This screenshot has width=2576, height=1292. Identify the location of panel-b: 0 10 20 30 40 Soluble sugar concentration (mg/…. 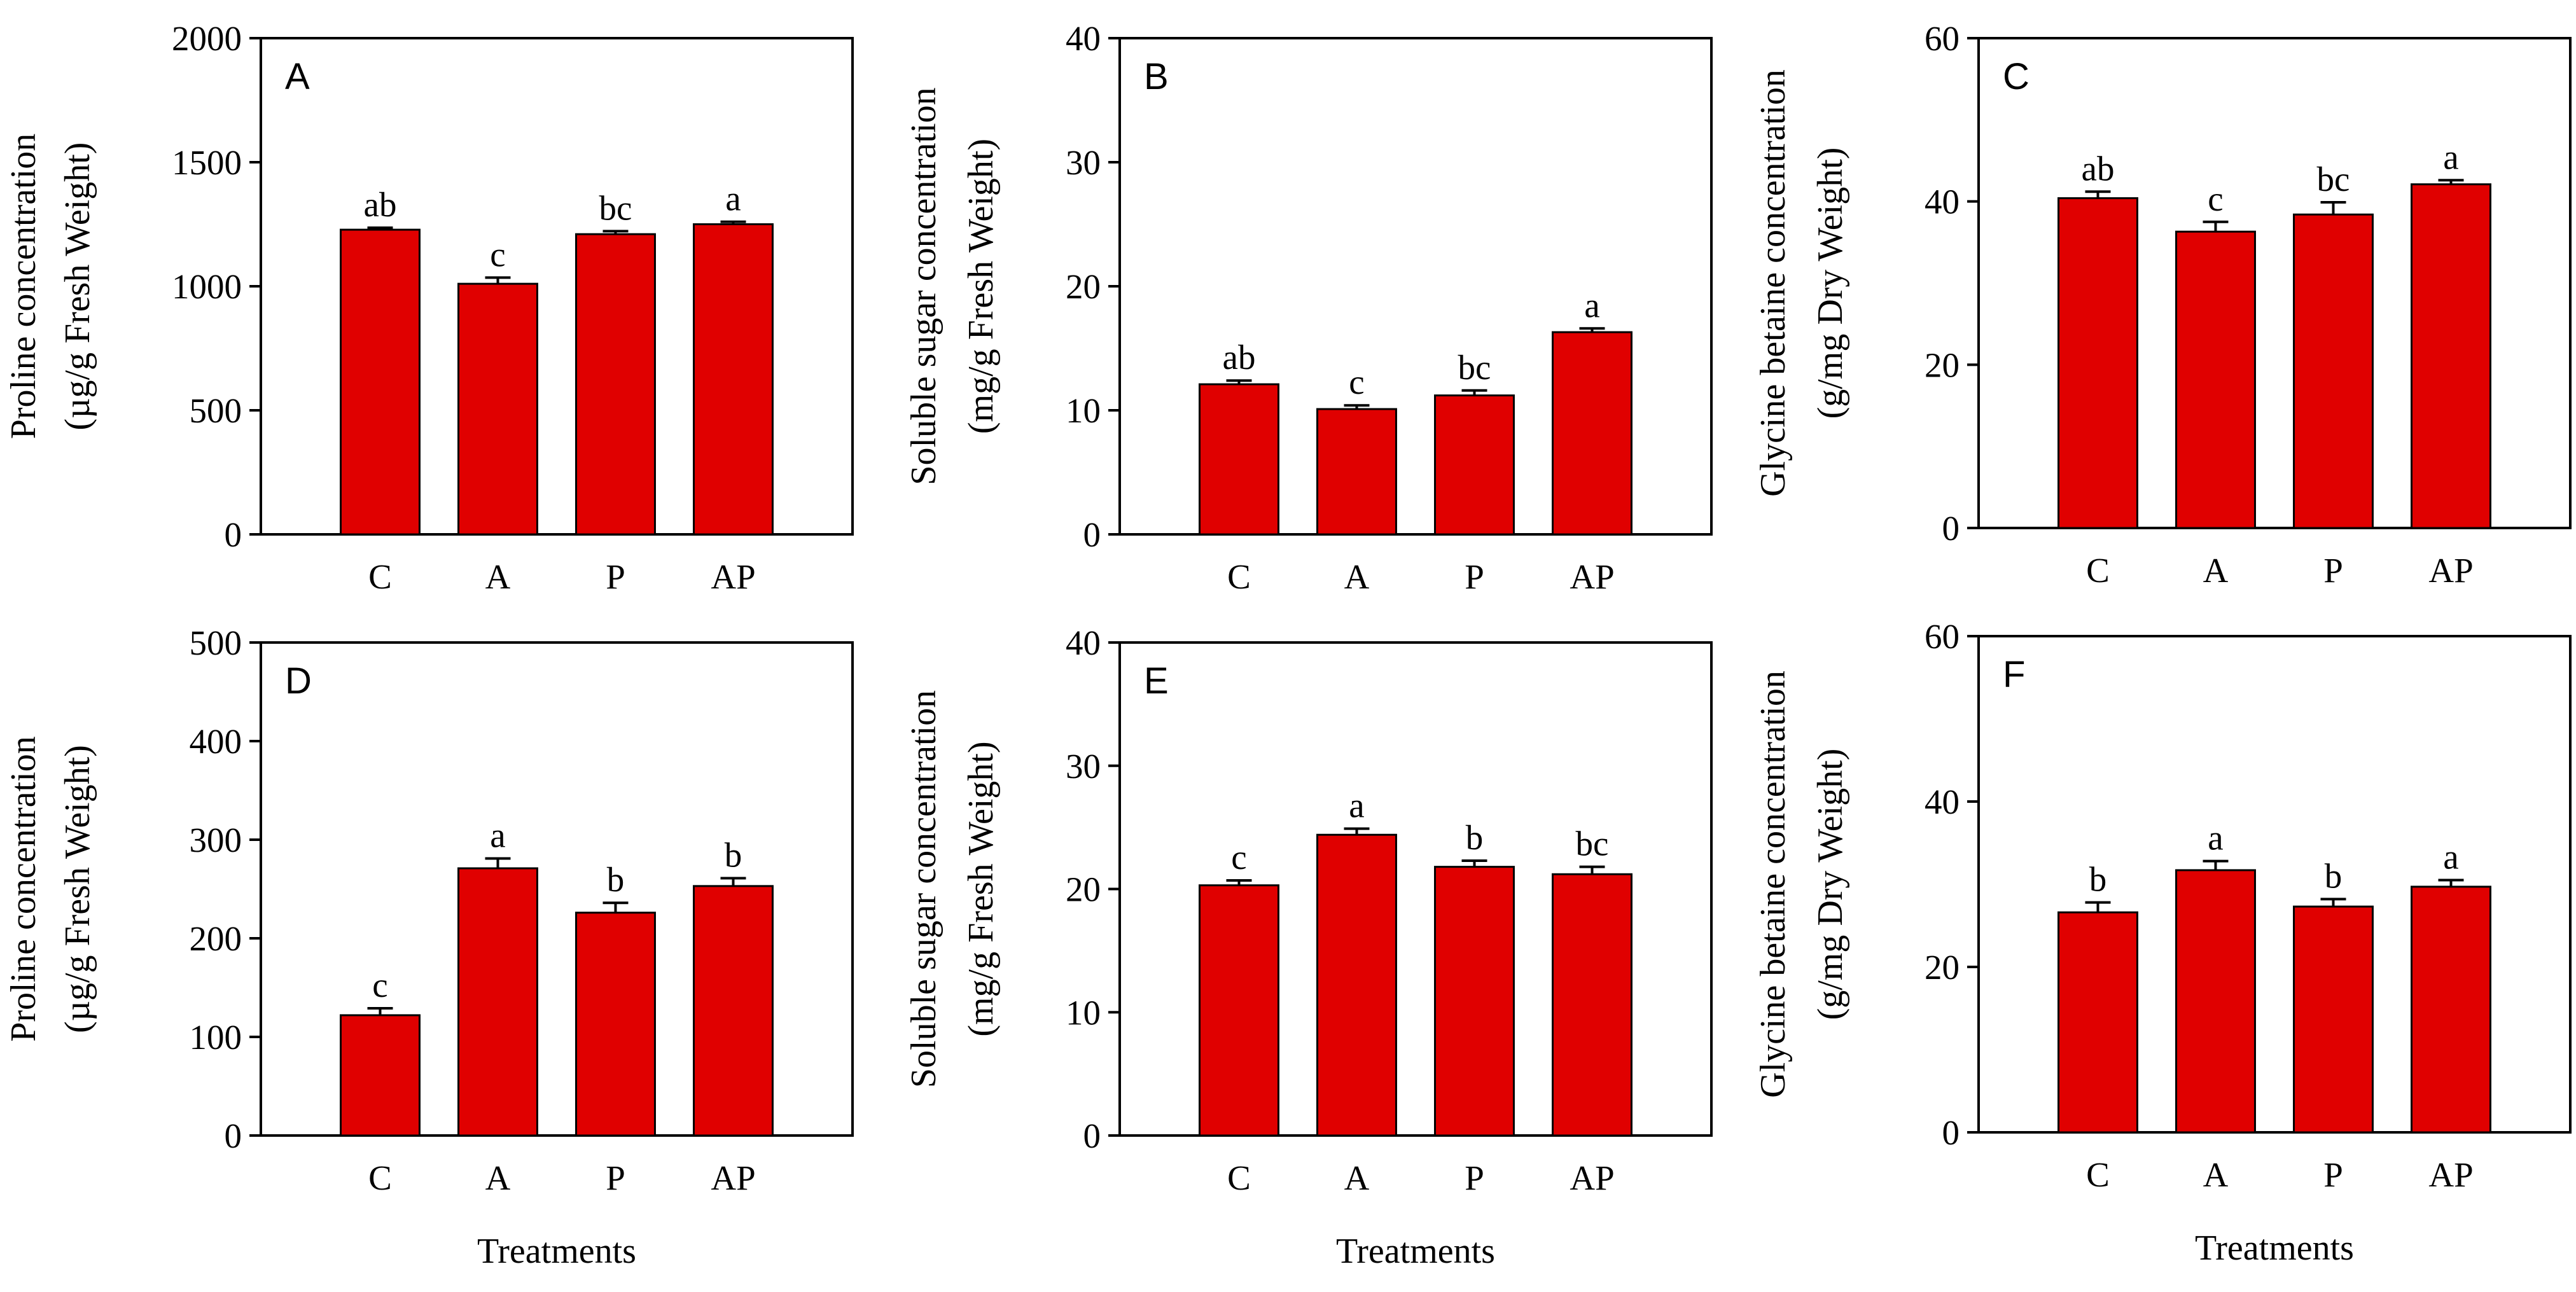
(1308, 307).